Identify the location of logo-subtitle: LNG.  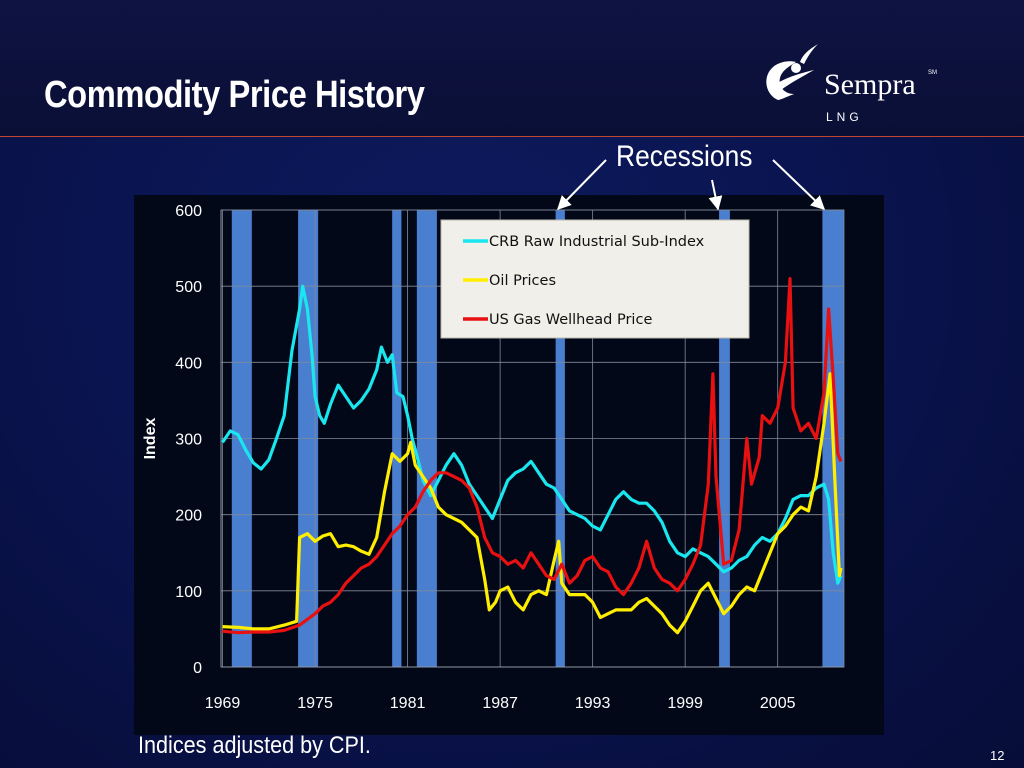
(844, 117).